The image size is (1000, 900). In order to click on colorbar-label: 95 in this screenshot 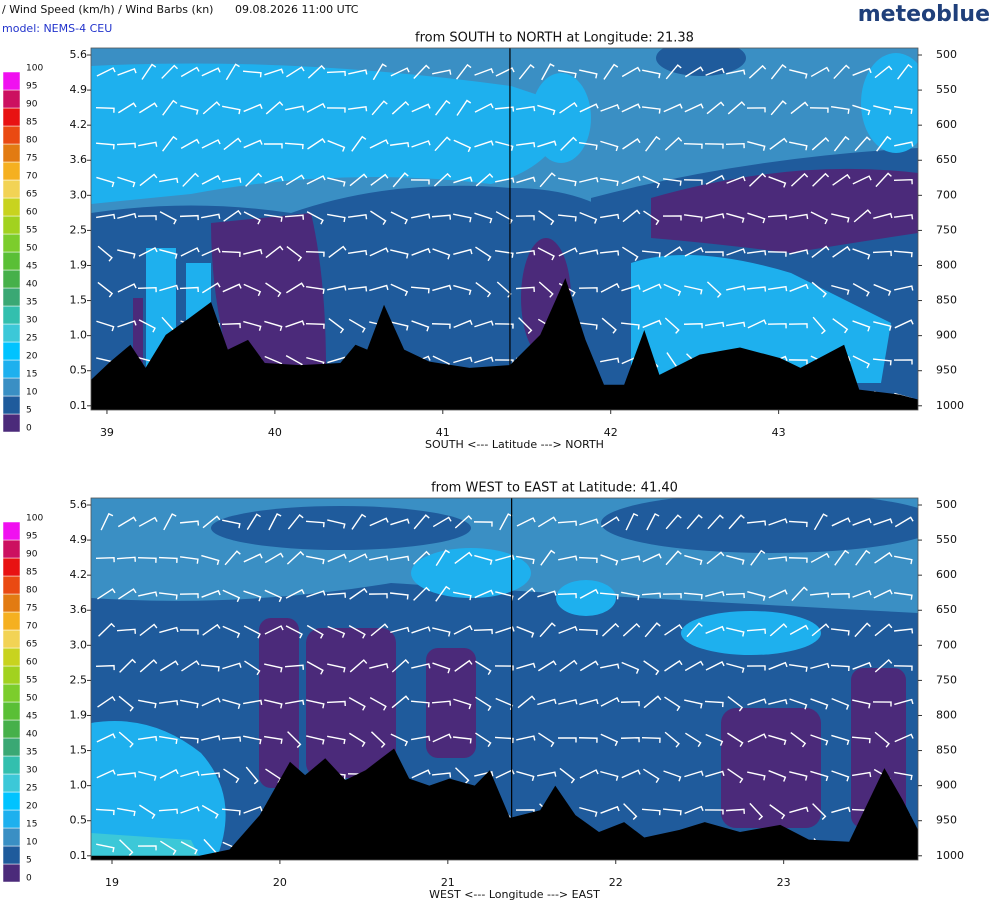, I will do `click(31, 537)`.